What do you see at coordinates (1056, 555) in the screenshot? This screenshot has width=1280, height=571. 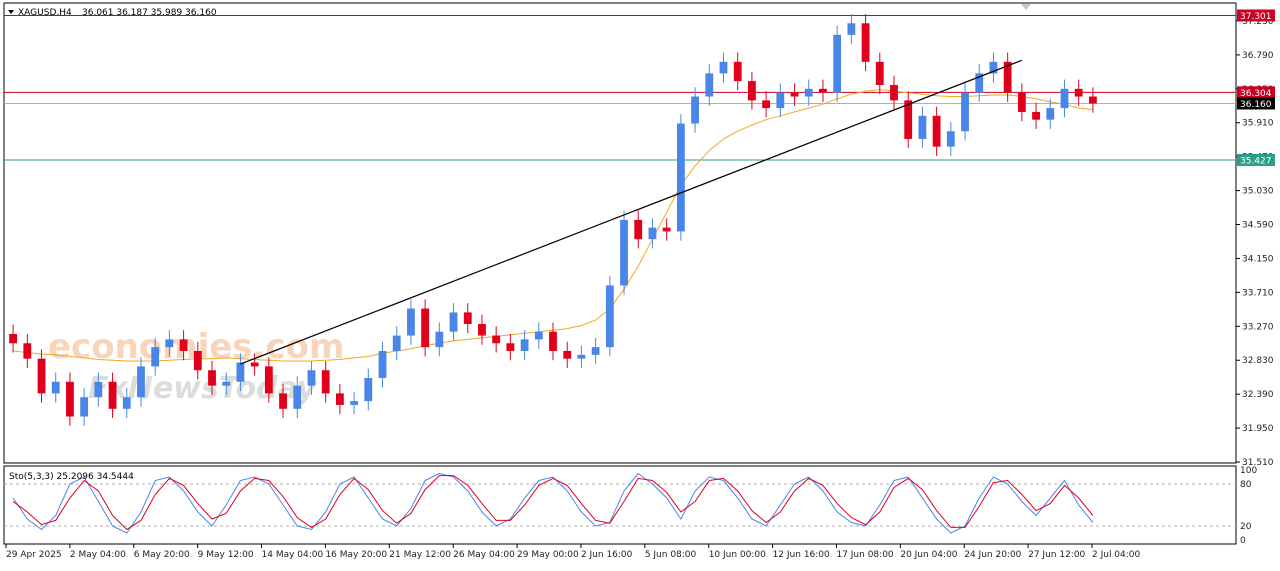 I see `time-tick-label: 27 Jun 12:00` at bounding box center [1056, 555].